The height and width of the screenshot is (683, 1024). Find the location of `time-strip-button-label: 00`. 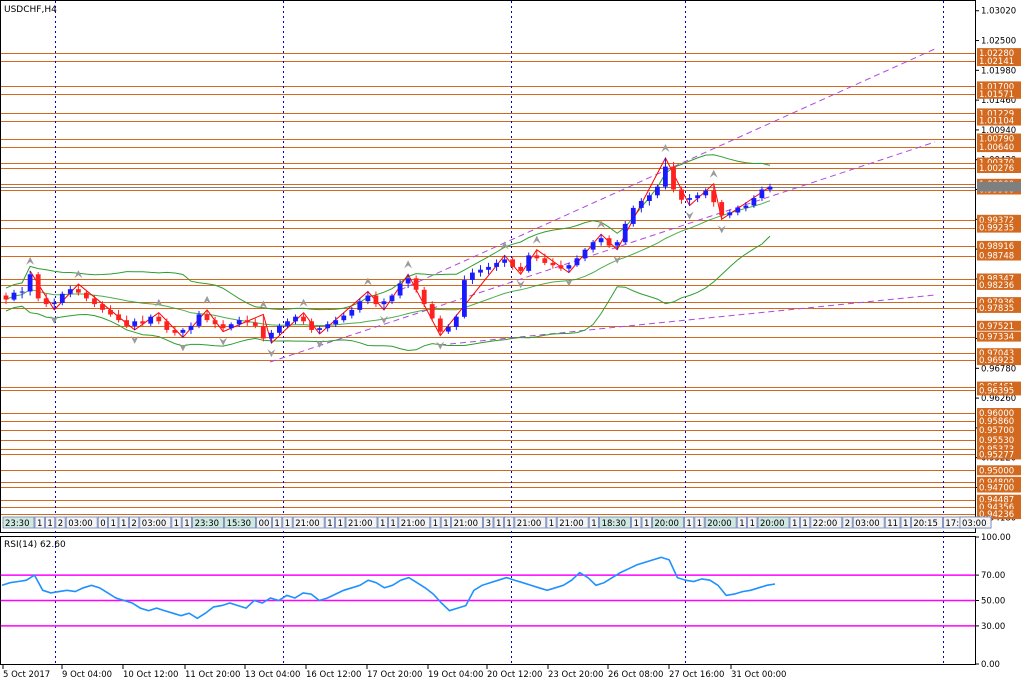

time-strip-button-label: 00 is located at coordinates (264, 524).